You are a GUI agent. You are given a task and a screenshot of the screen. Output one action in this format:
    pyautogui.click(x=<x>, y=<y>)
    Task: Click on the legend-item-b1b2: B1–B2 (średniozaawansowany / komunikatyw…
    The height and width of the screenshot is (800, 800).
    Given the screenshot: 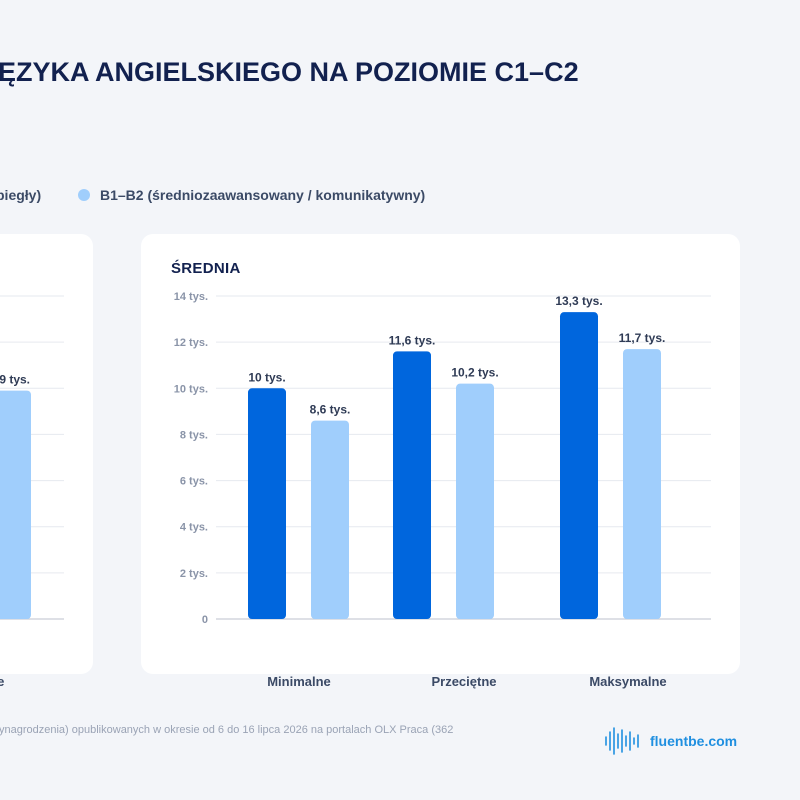 What is the action you would take?
    pyautogui.click(x=251, y=195)
    